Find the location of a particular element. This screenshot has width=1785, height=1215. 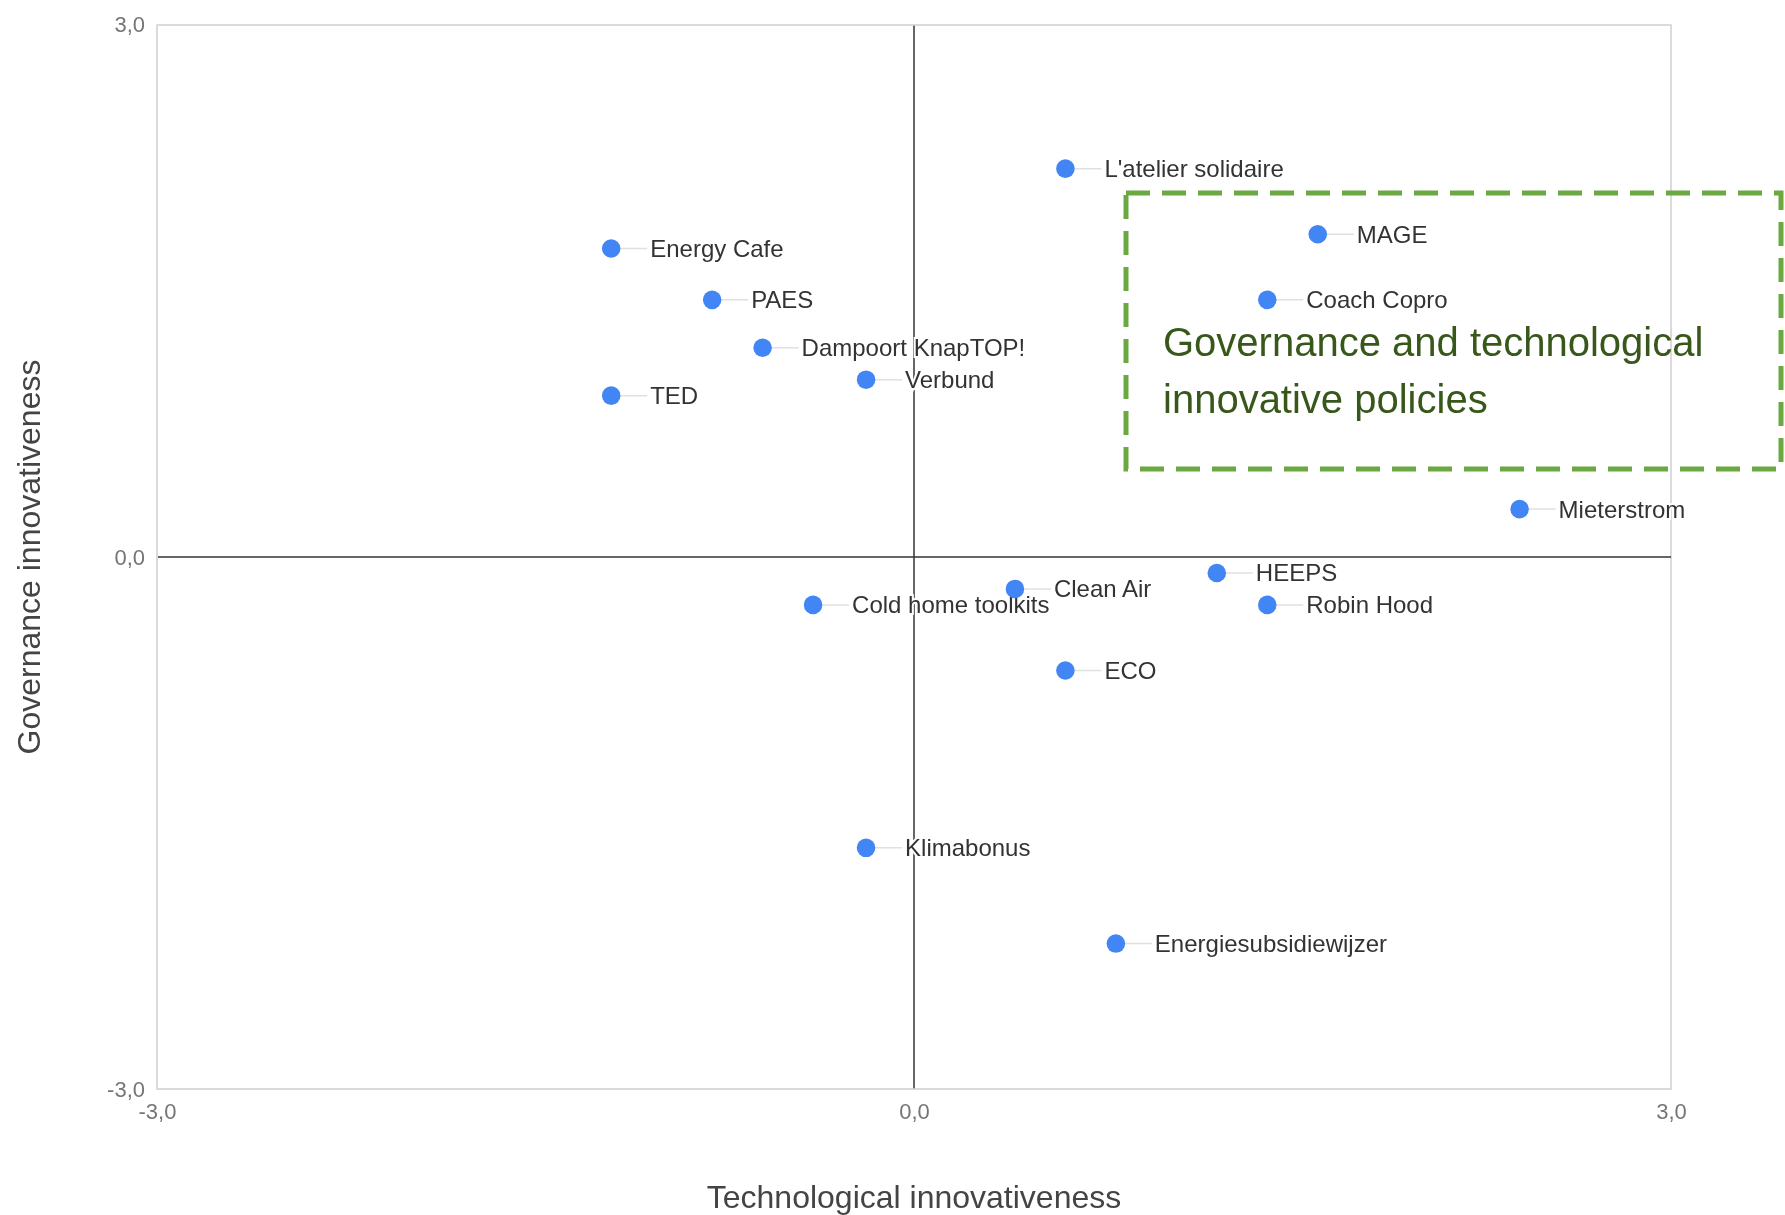

x-tick-label: 0,0 is located at coordinates (914, 1111).